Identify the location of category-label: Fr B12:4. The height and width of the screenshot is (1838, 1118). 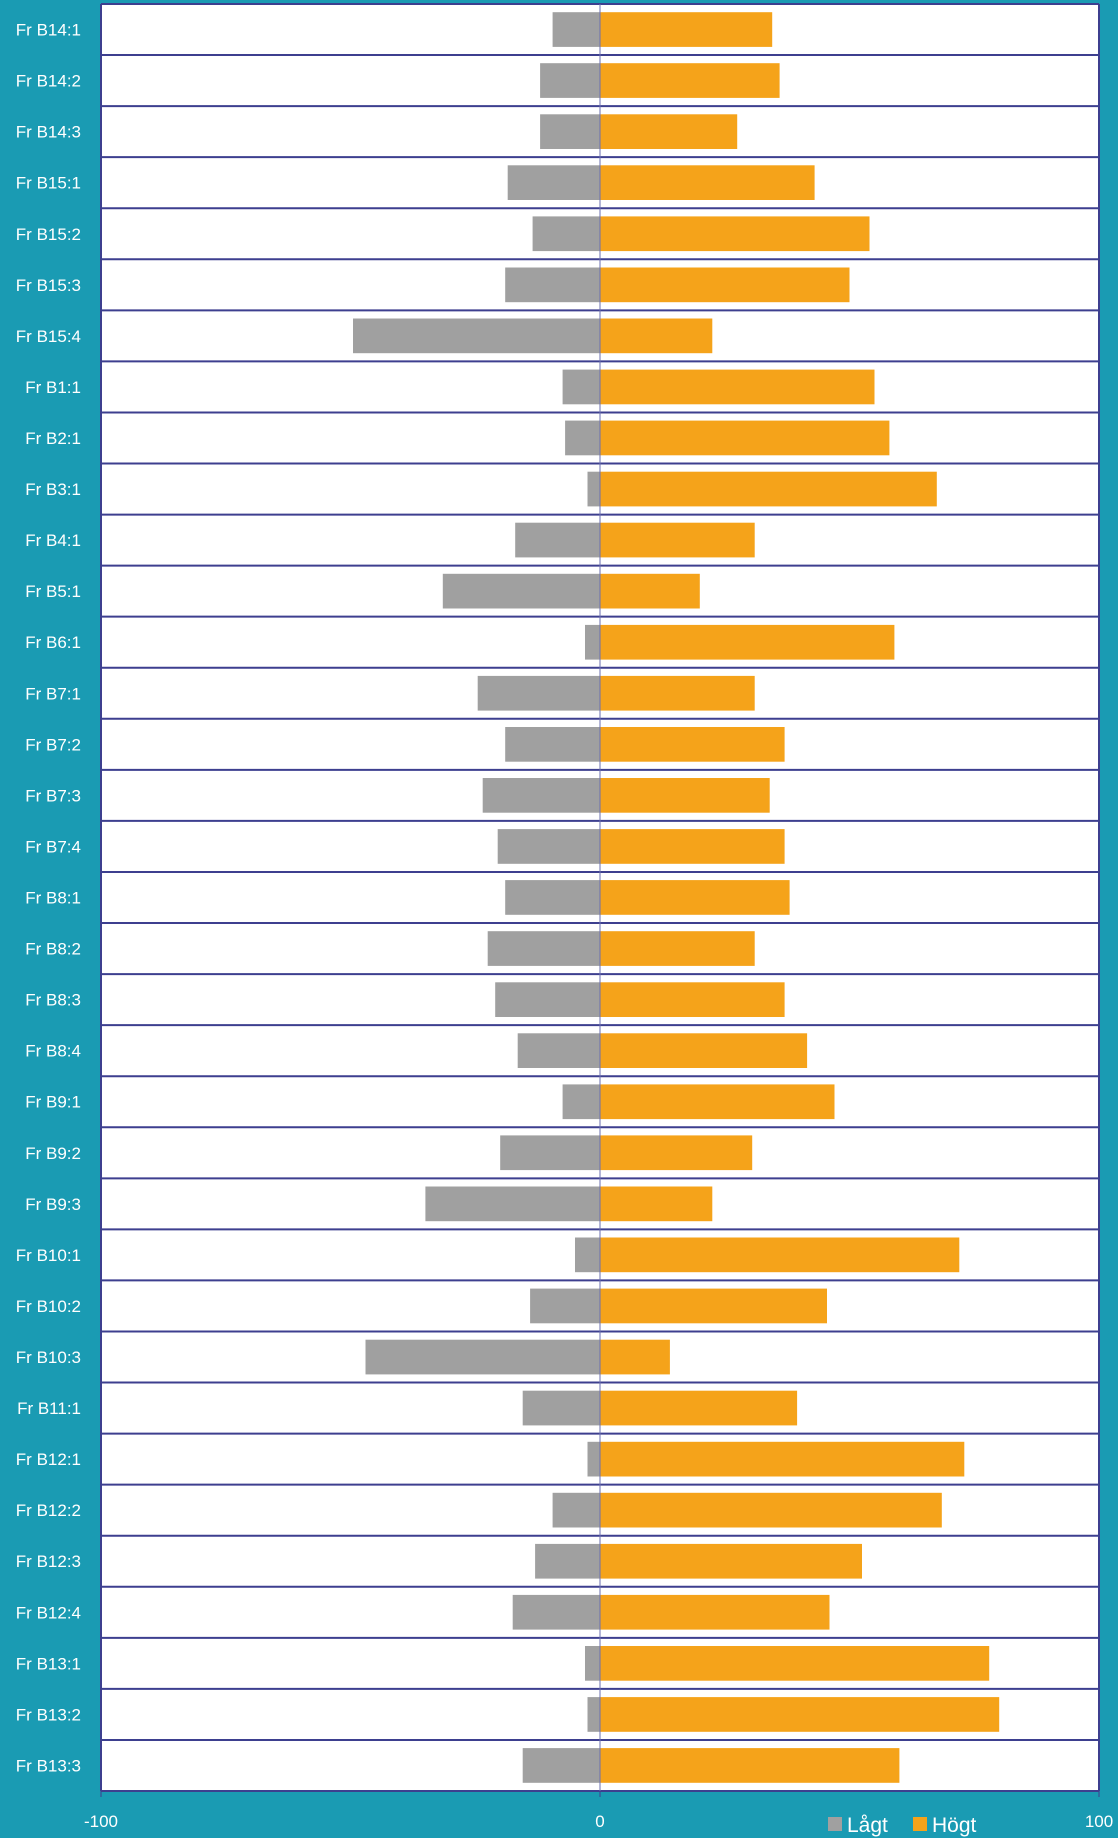
(48, 1612).